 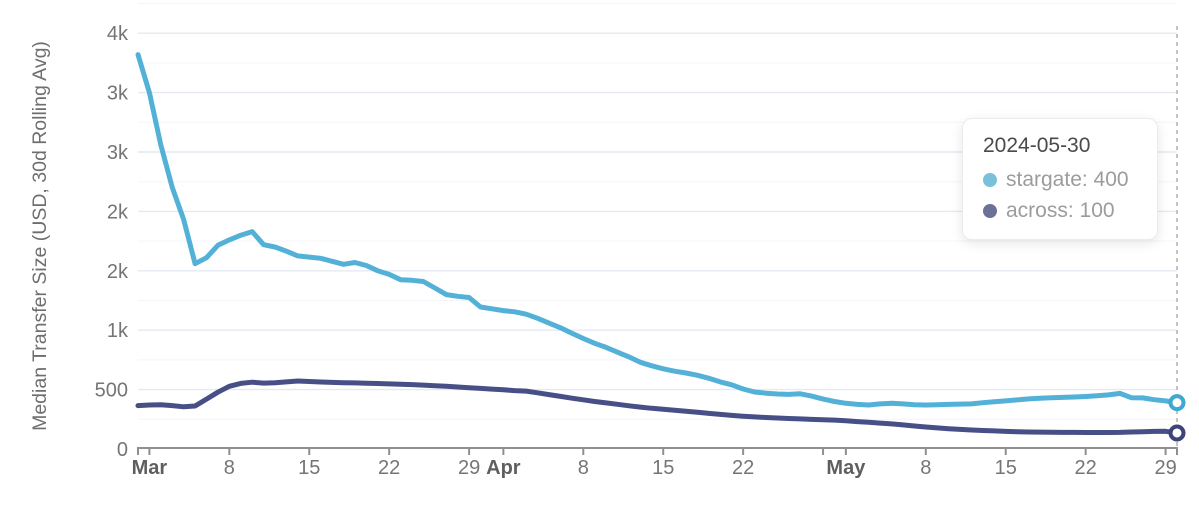 What do you see at coordinates (846, 468) in the screenshot?
I see `x-tick-label: May` at bounding box center [846, 468].